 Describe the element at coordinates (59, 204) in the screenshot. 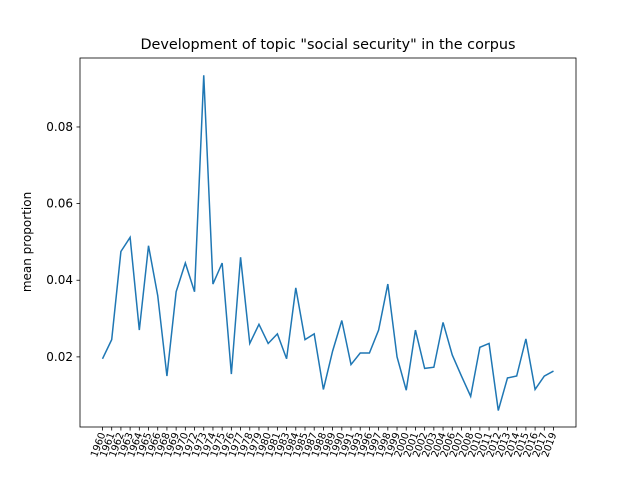

I see `y-tick-label: 0.06` at that location.